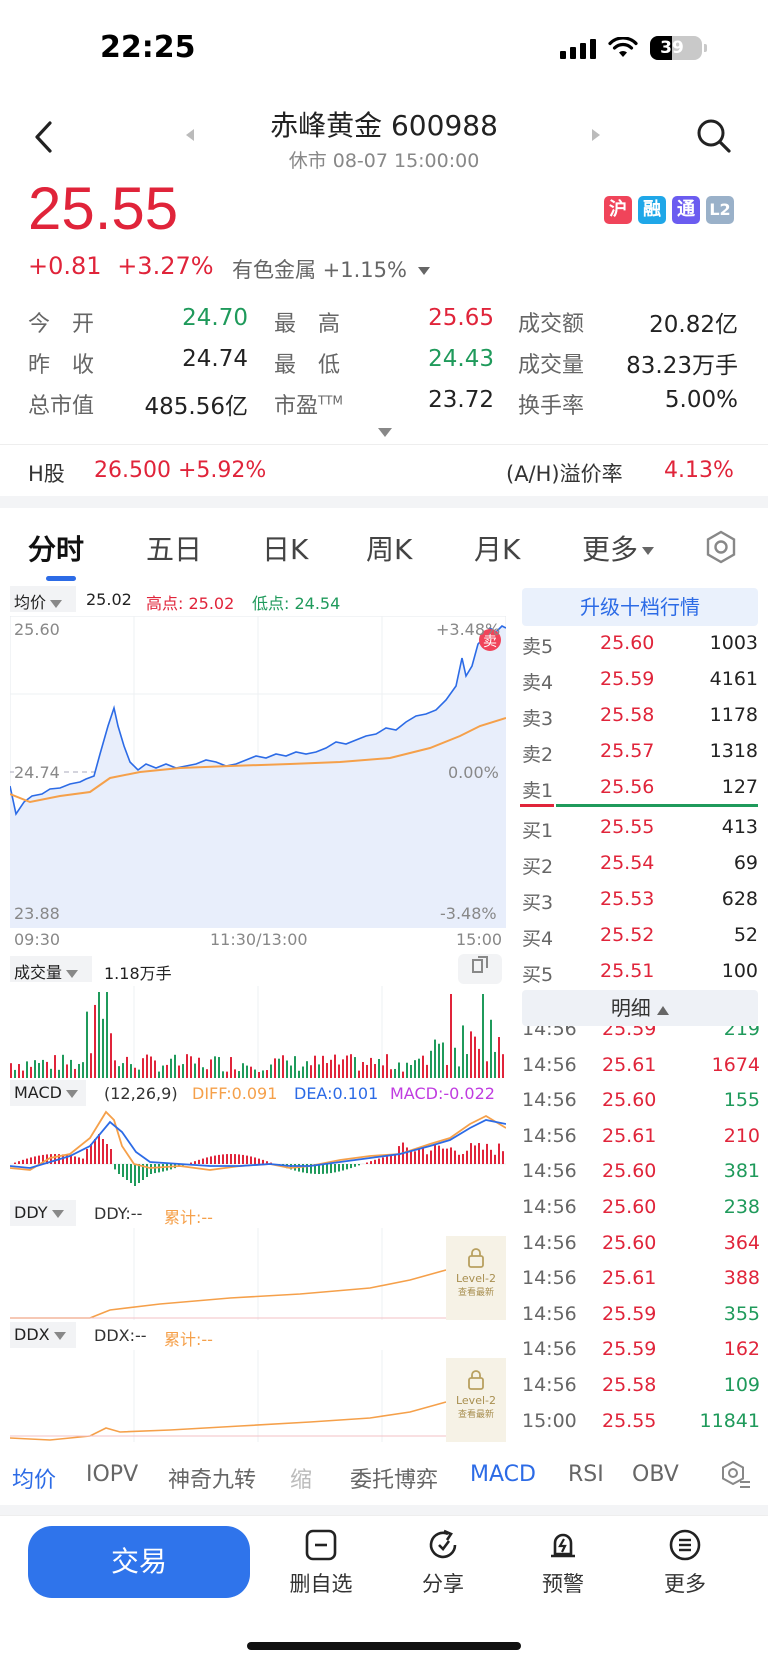 This screenshot has width=768, height=1665. What do you see at coordinates (629, 1206) in the screenshot?
I see `tick-price: 25.60` at bounding box center [629, 1206].